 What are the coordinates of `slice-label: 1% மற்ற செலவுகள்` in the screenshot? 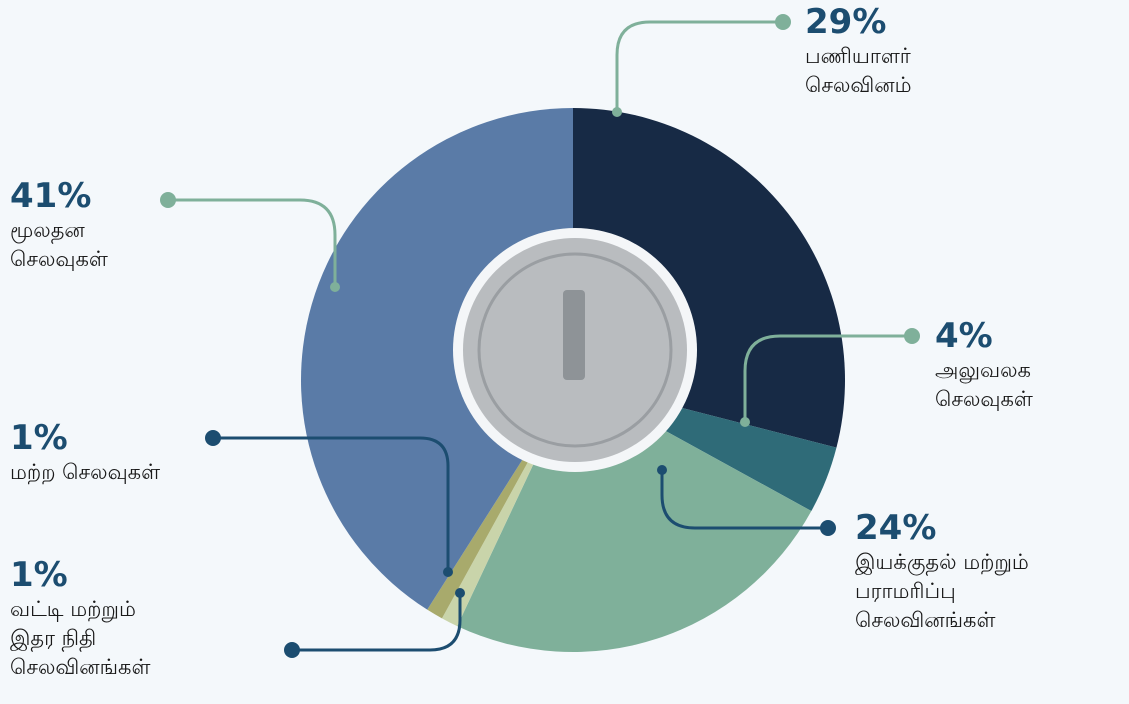 It's located at (85, 452).